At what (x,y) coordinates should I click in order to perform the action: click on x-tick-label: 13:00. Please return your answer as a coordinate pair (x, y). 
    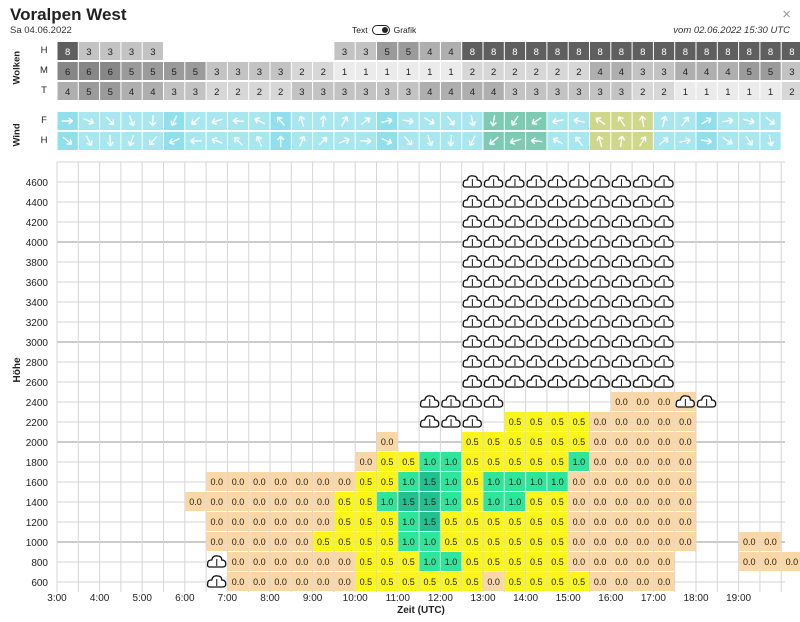
    Looking at the image, I should click on (482, 598).